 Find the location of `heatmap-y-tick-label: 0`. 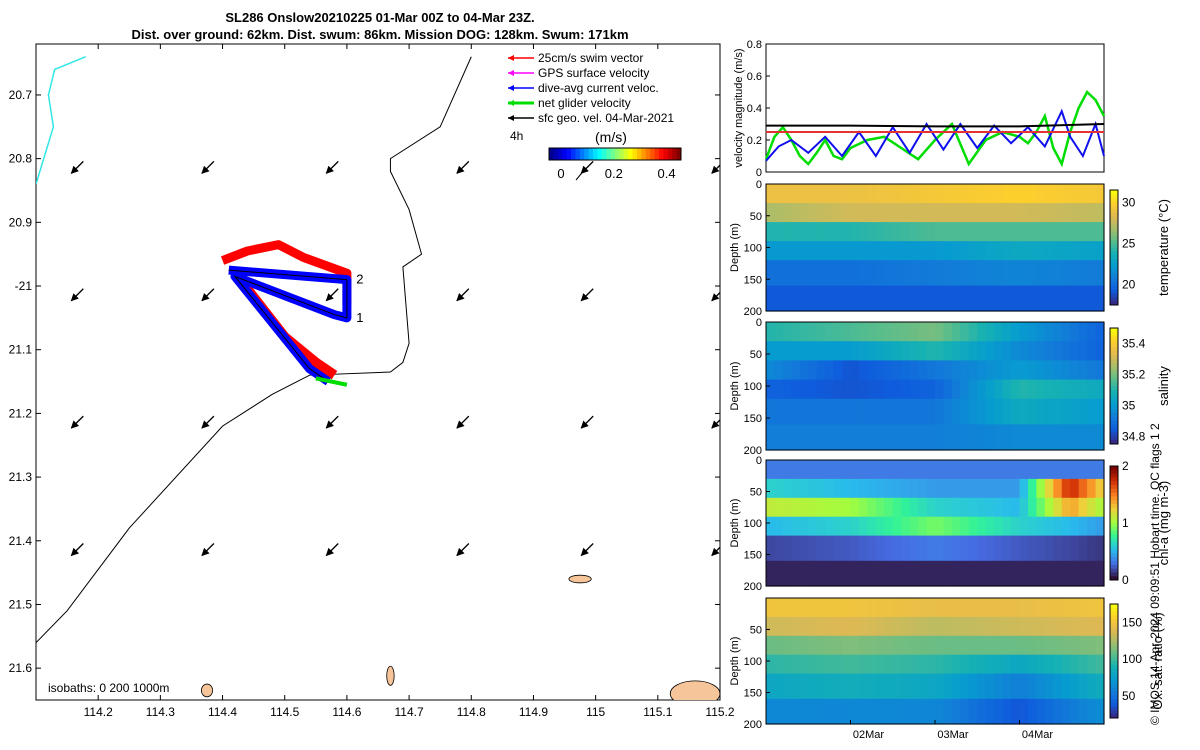

heatmap-y-tick-label: 0 is located at coordinates (759, 185).